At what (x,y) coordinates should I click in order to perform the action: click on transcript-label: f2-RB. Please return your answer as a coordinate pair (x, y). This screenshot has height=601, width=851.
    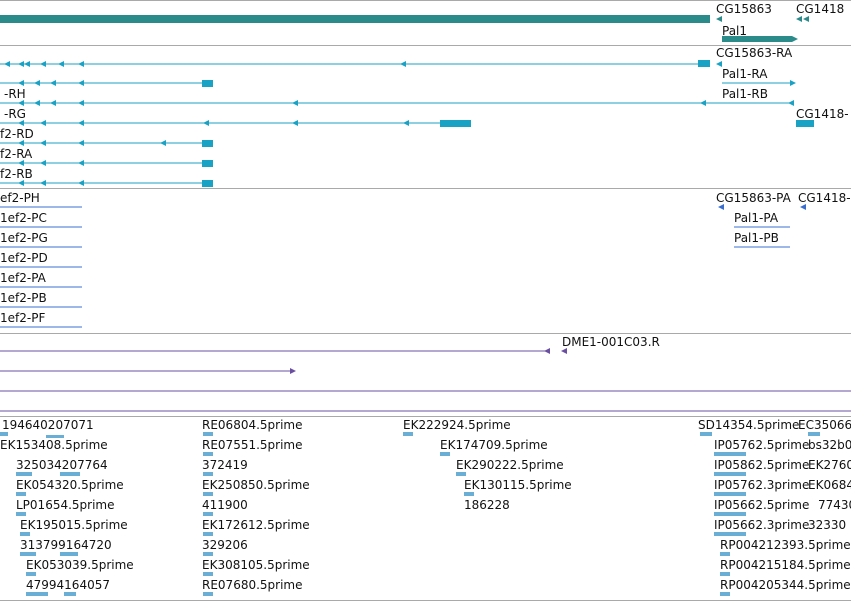
    Looking at the image, I should click on (16, 174).